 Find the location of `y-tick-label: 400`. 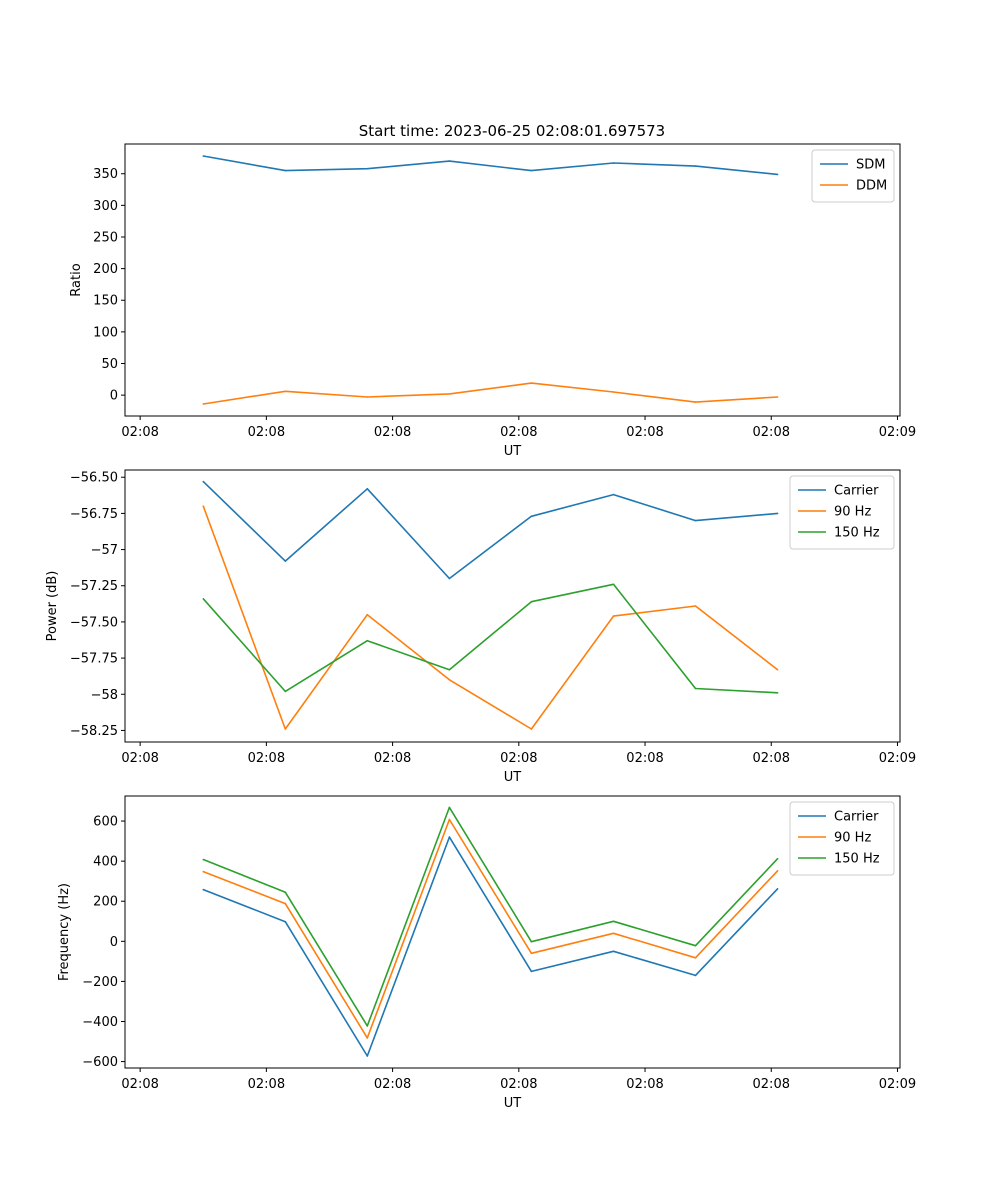

y-tick-label: 400 is located at coordinates (105, 862).